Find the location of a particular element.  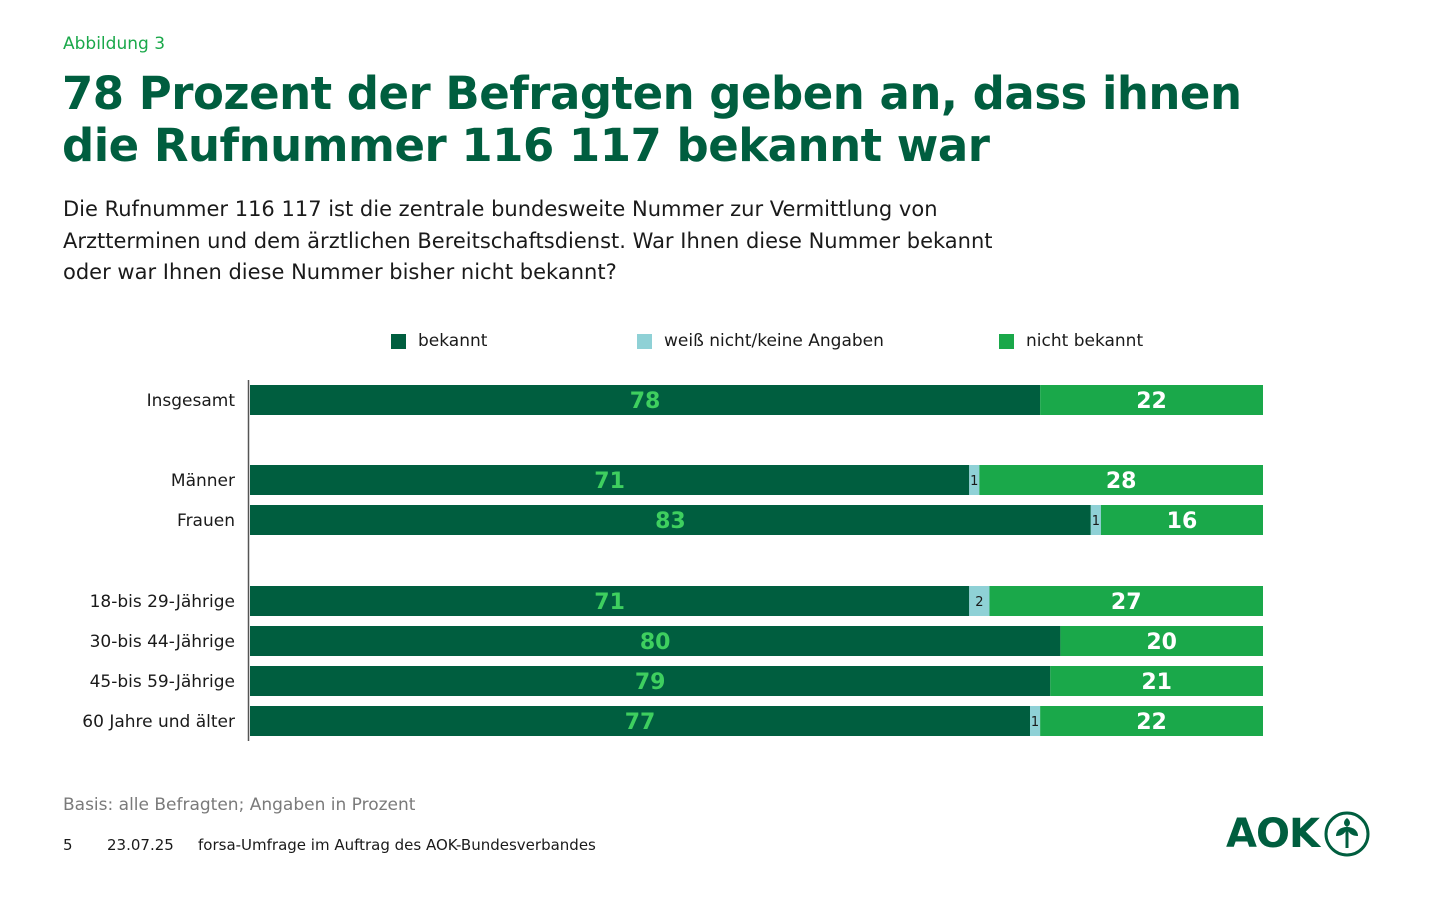

logo-text: AOK is located at coordinates (1273, 834).